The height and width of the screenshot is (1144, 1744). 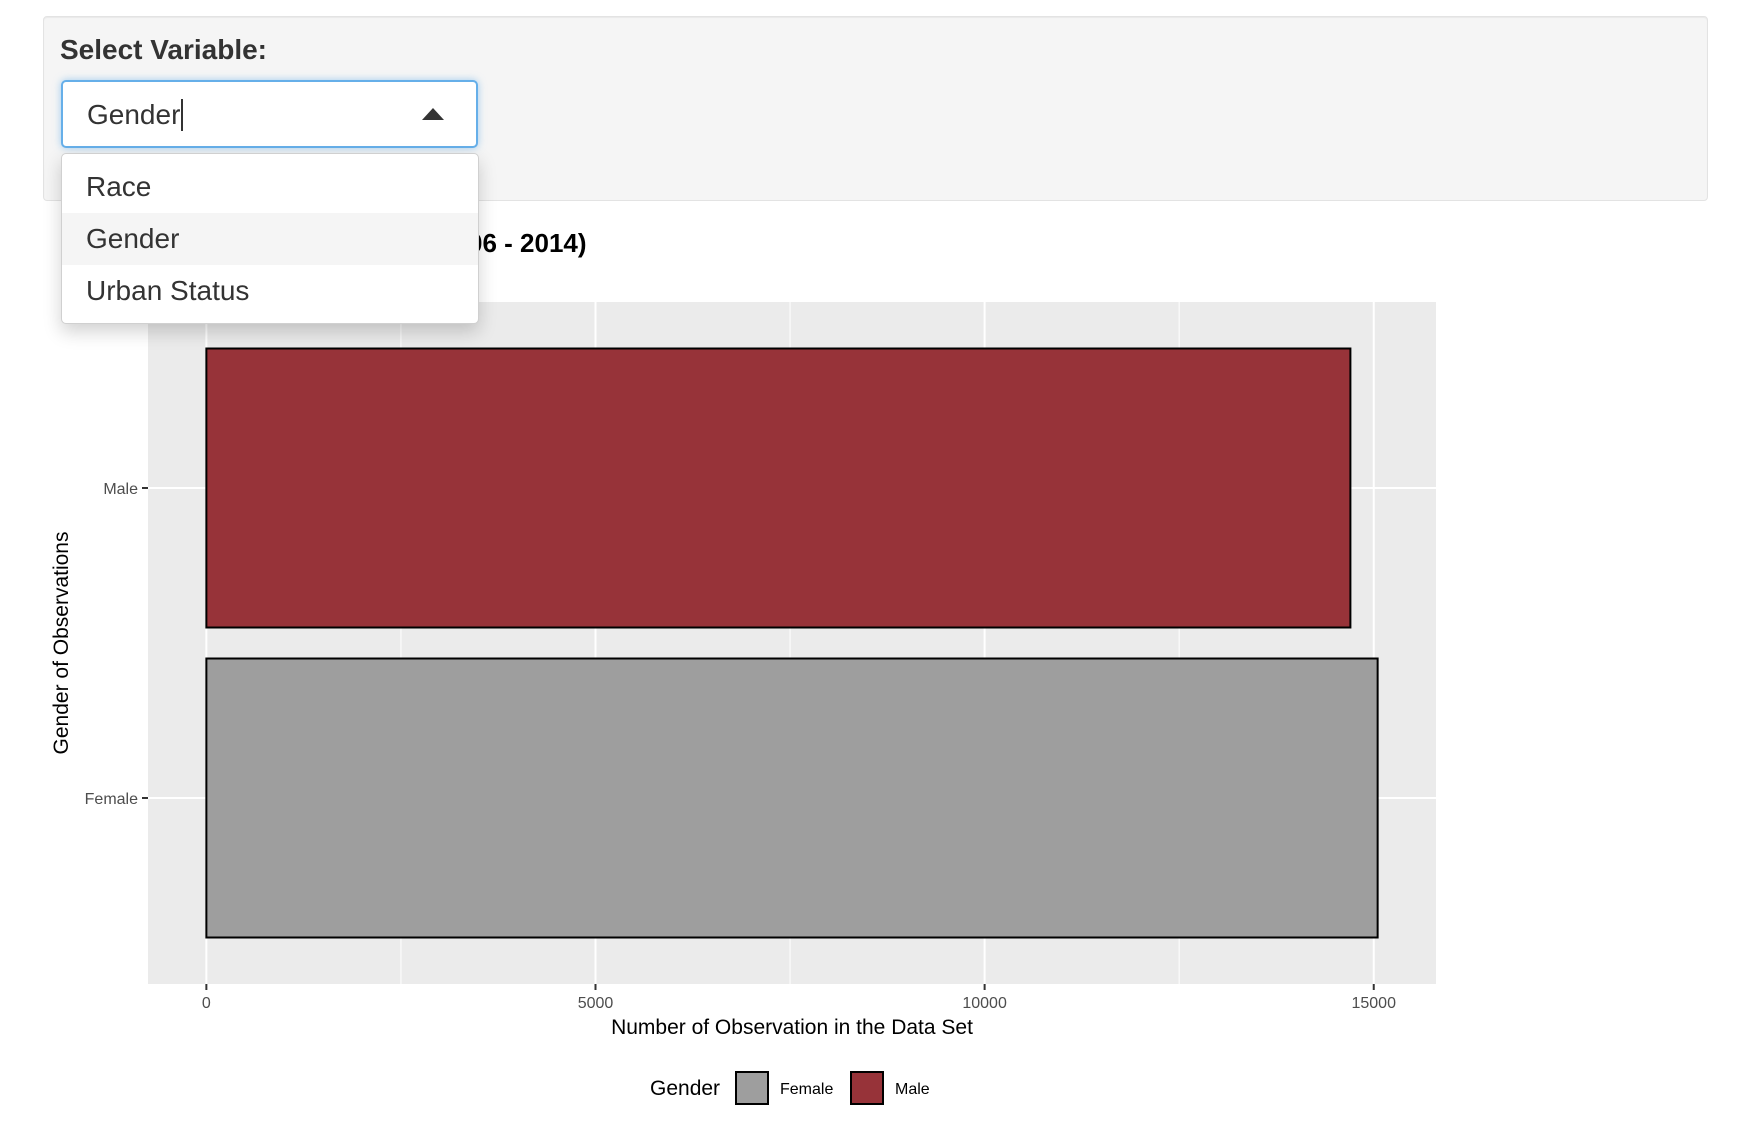 What do you see at coordinates (61, 643) in the screenshot?
I see `y-axis-title: Gender of Observations` at bounding box center [61, 643].